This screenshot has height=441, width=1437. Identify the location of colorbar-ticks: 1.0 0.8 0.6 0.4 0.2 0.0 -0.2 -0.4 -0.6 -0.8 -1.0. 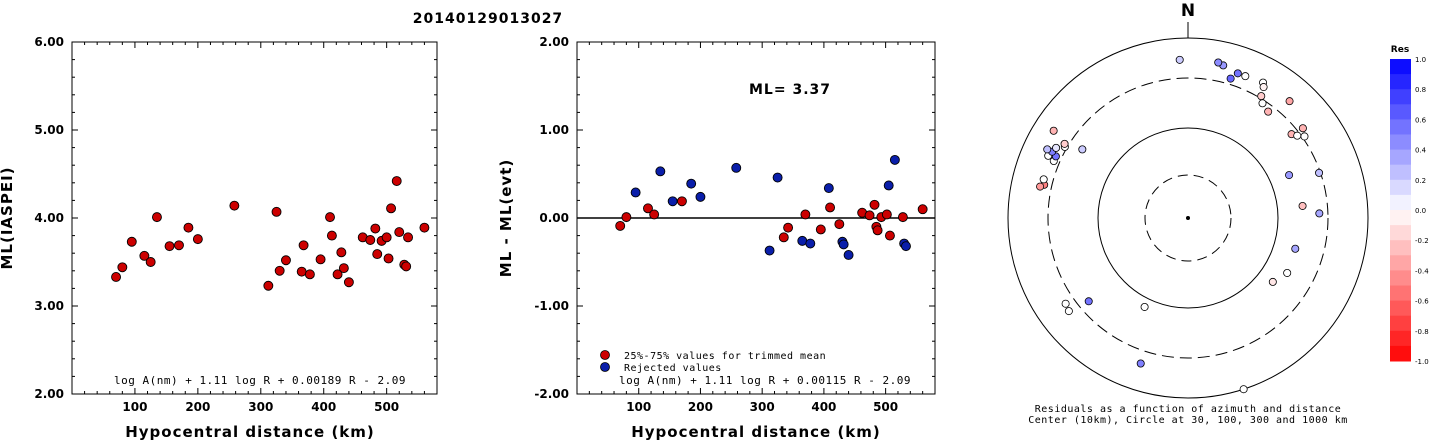
(1422, 211).